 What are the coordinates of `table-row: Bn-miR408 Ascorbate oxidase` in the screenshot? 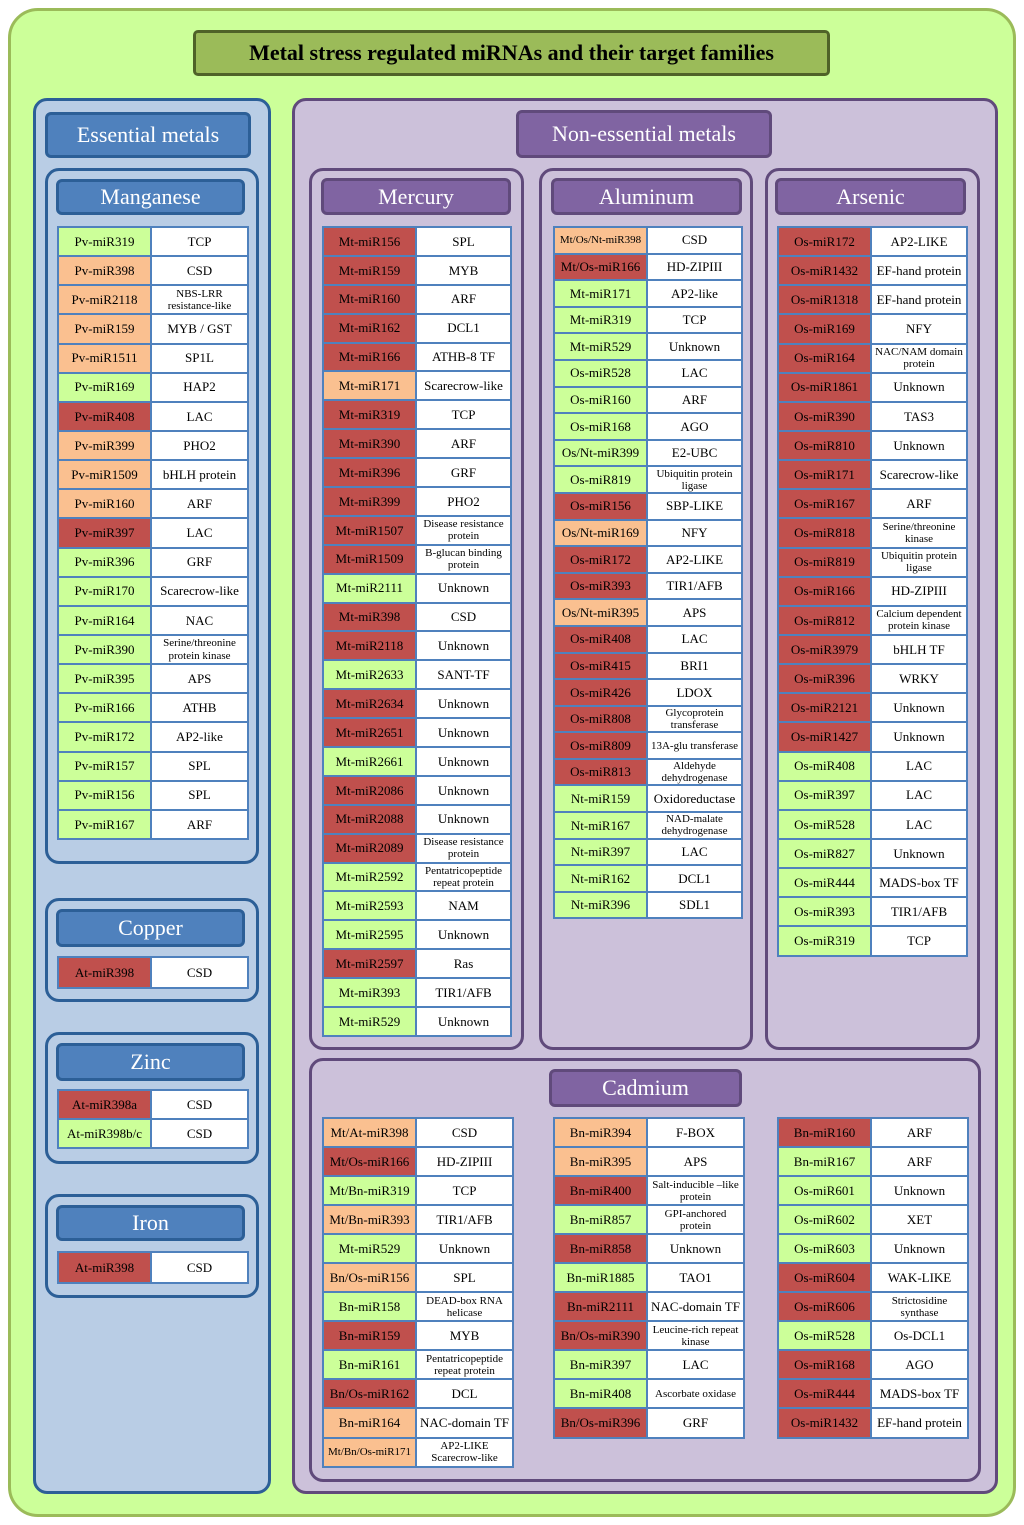 It's located at (649, 1394).